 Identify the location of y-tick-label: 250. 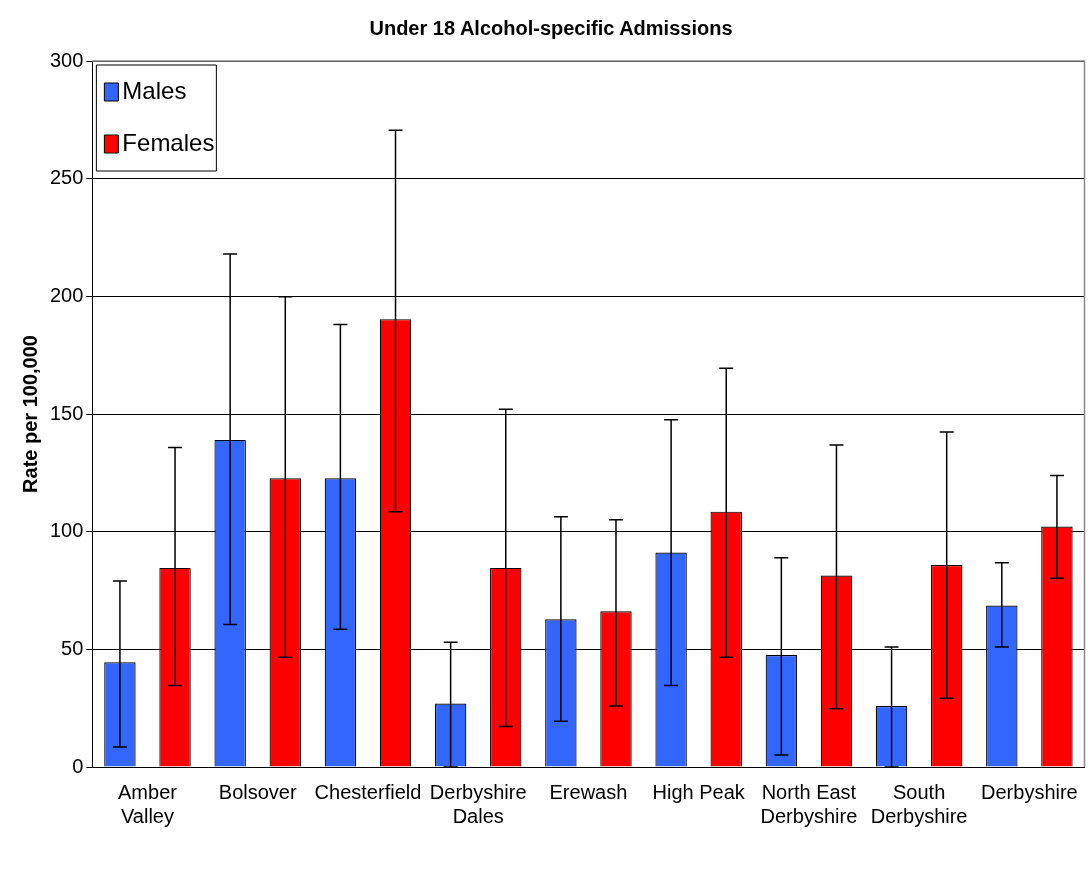
(66, 177).